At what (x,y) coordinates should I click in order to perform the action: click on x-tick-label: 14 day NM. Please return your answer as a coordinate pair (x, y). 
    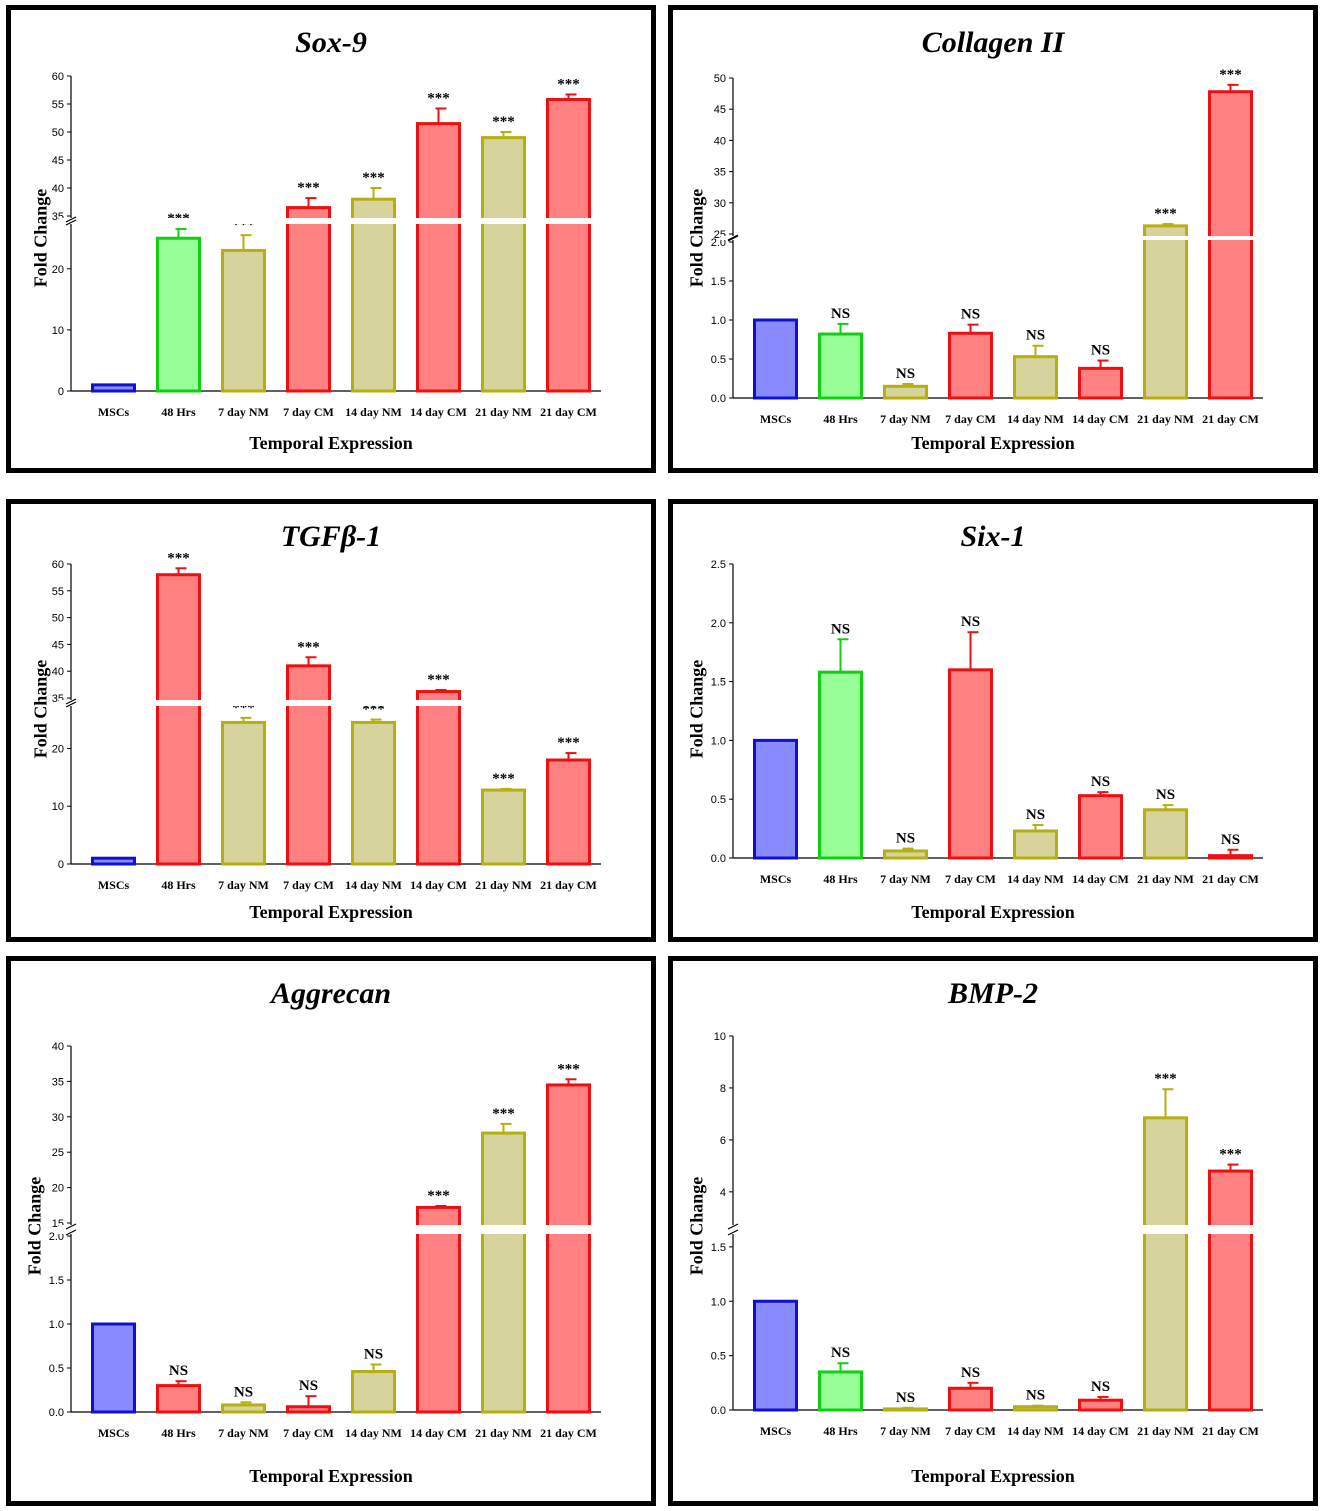
    Looking at the image, I should click on (1035, 419).